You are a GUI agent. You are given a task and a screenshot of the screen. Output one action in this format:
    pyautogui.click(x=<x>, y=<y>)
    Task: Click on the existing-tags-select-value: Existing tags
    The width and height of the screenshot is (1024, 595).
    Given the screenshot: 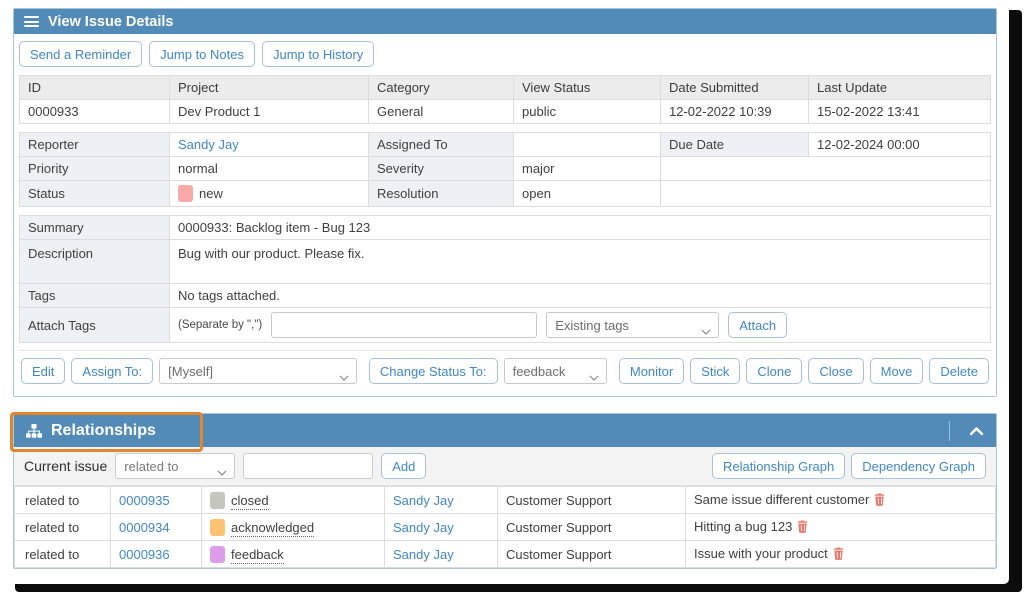 What is the action you would take?
    pyautogui.click(x=592, y=325)
    